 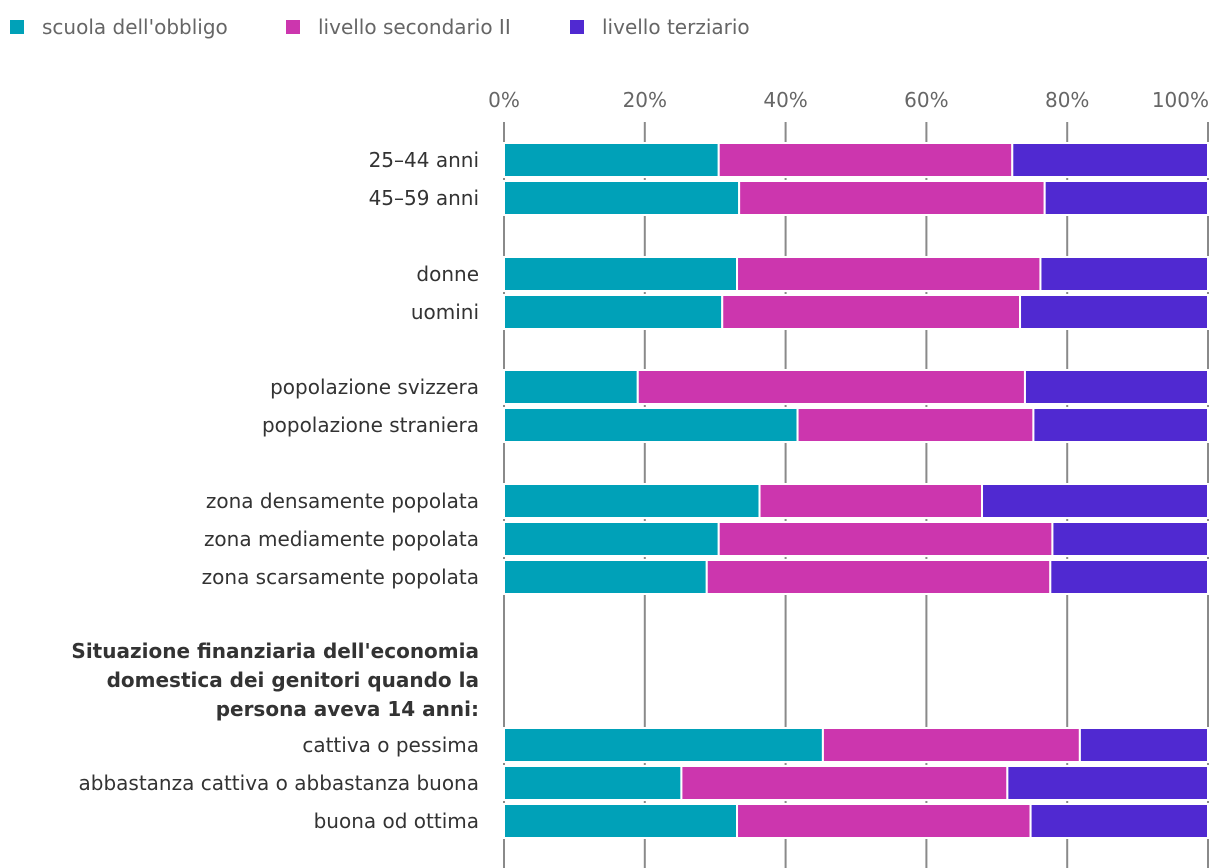 What do you see at coordinates (347, 709) in the screenshot?
I see `group-heading-line-2: persona aveva 14 anni:` at bounding box center [347, 709].